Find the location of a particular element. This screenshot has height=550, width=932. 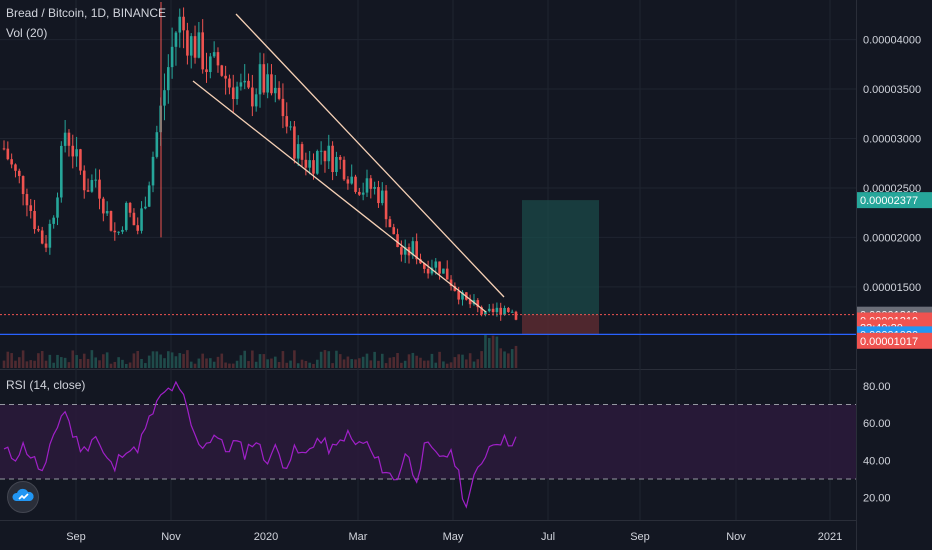

position-zones is located at coordinates (560, 267).